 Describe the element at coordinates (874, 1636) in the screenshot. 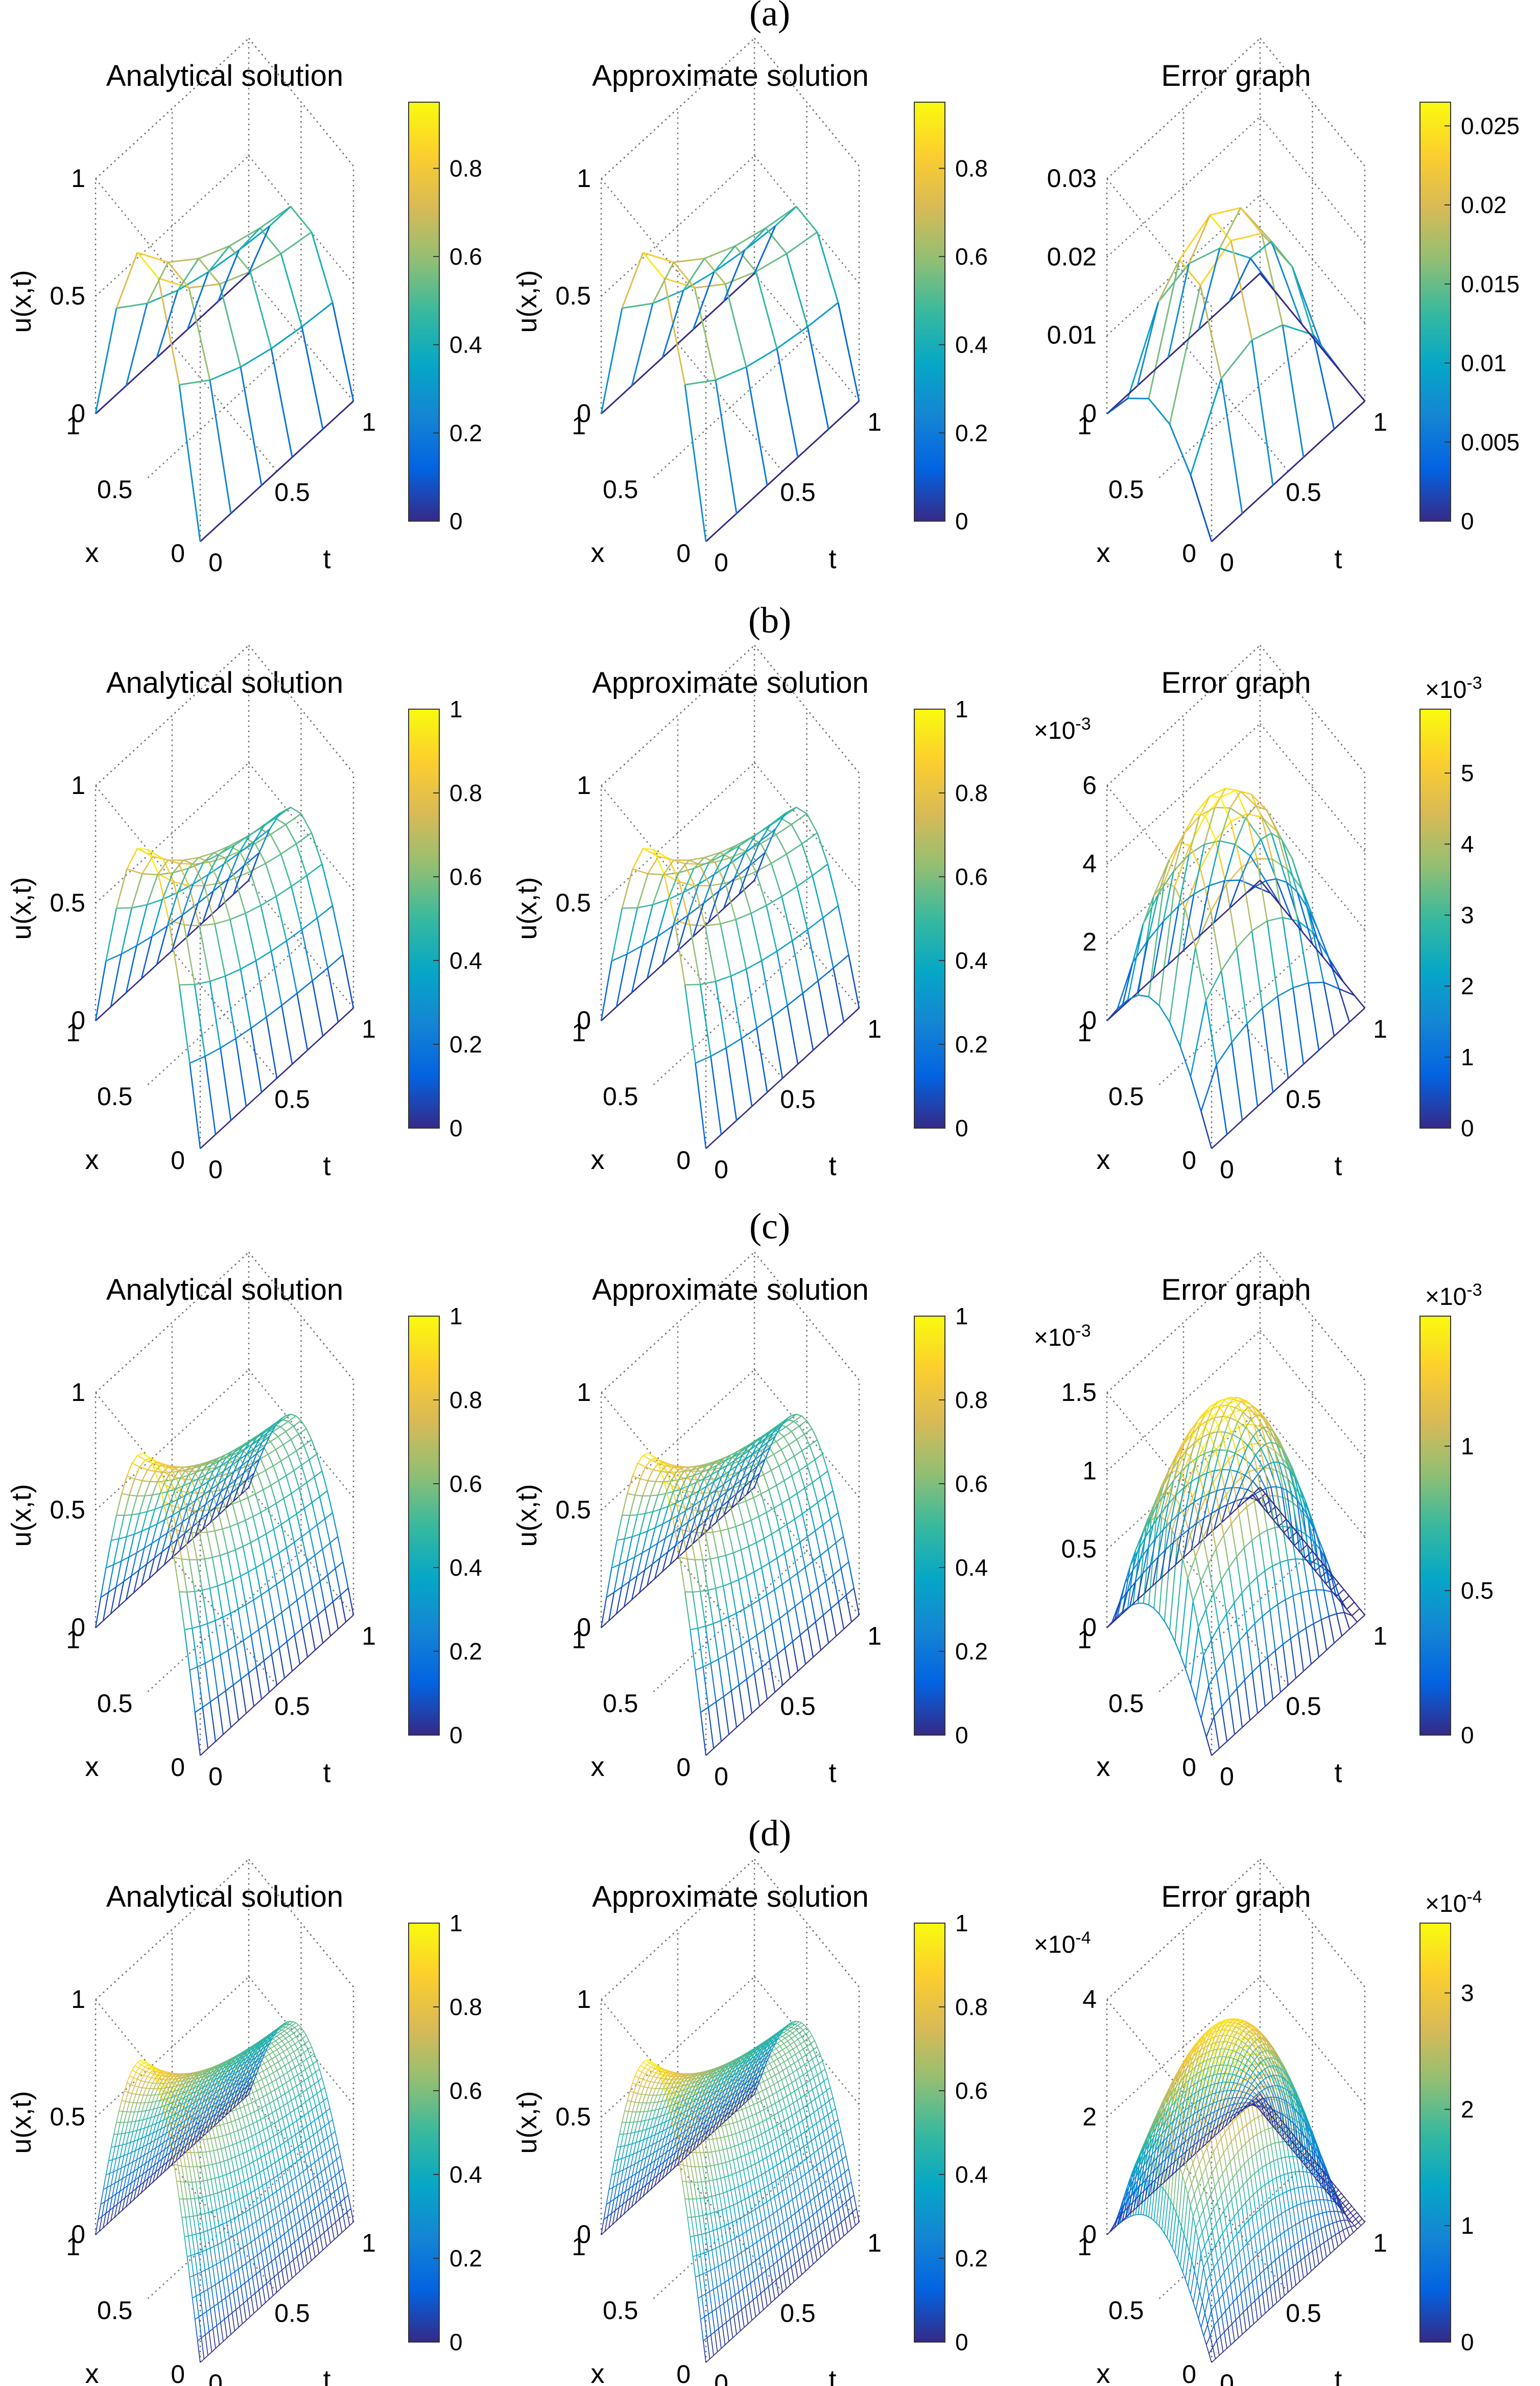

I see `t-tick-label: 1` at that location.